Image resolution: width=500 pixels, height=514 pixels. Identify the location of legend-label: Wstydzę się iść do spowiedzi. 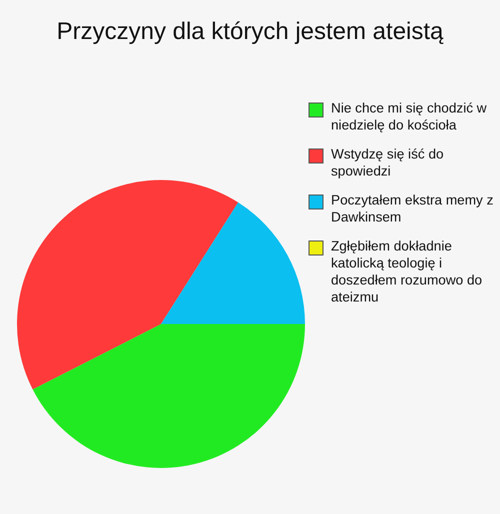
(387, 162).